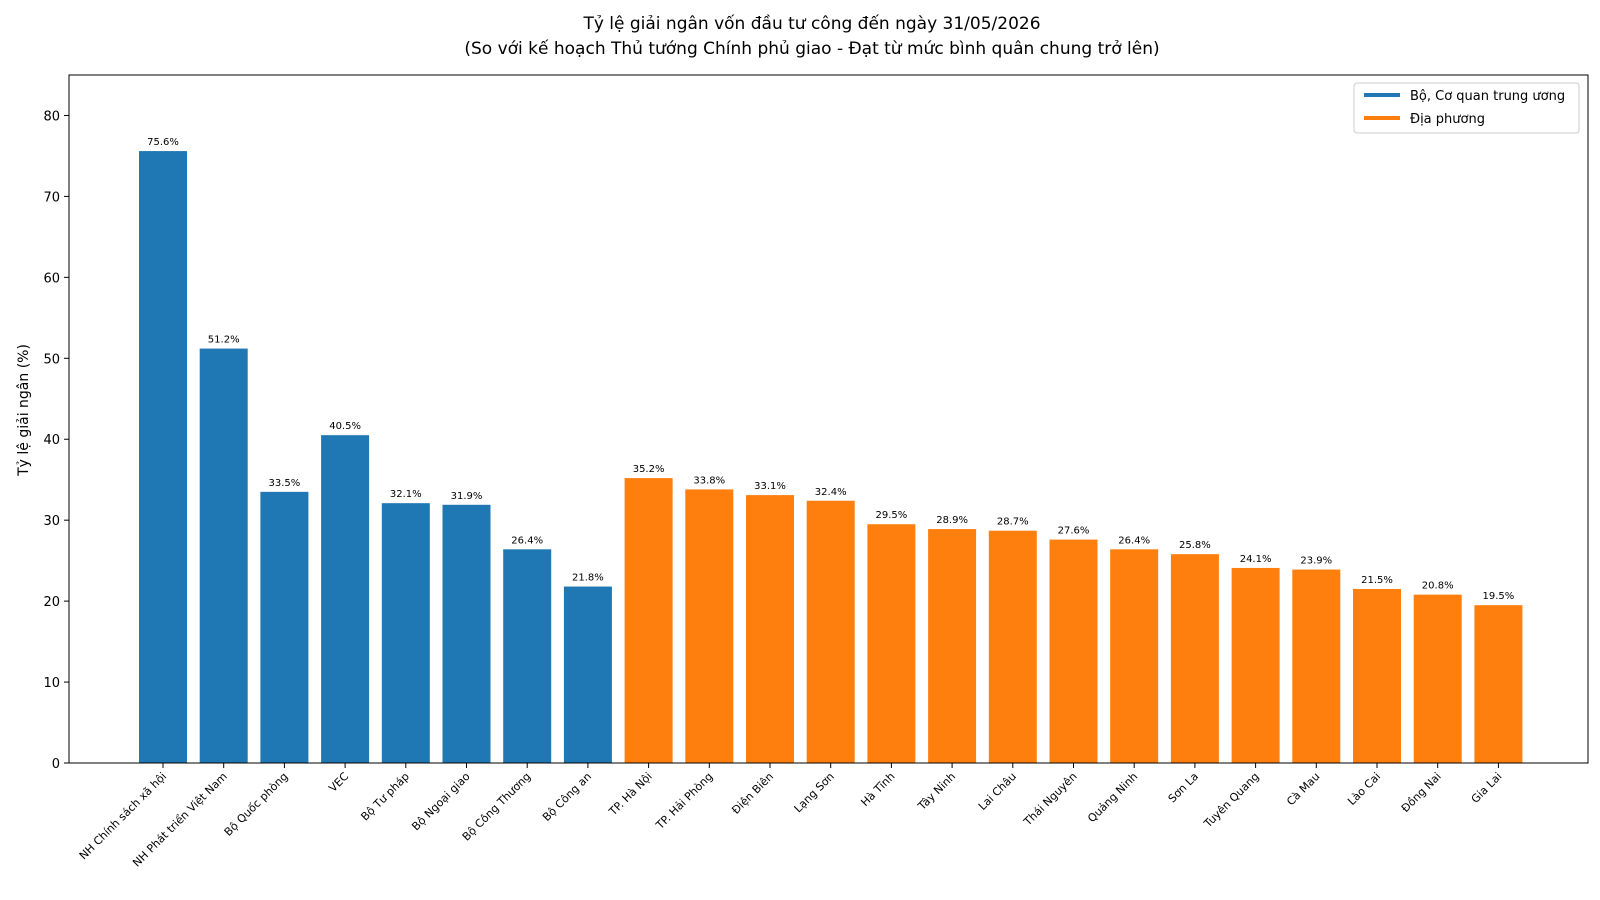 The width and height of the screenshot is (1600, 900). Describe the element at coordinates (51, 683) in the screenshot. I see `y-tick-label: 10` at that location.